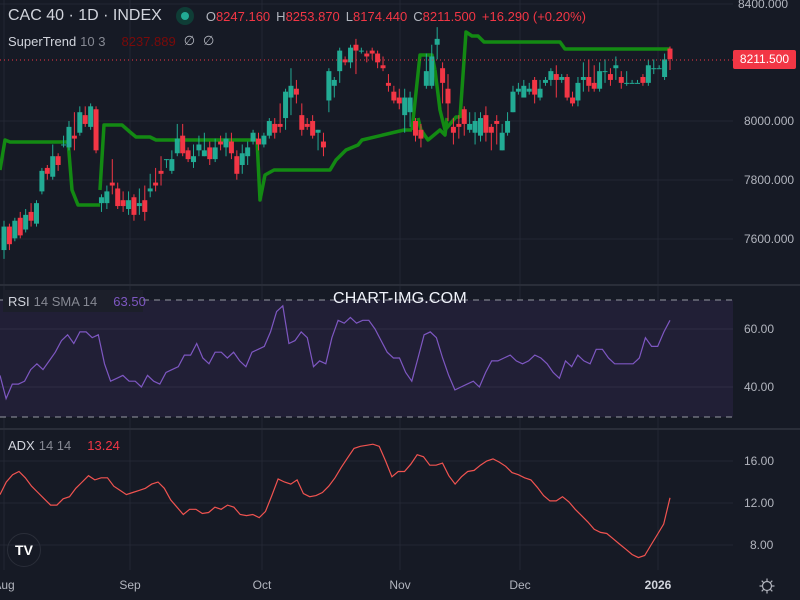  Describe the element at coordinates (262, 585) in the screenshot. I see `time-axis-label: Oct` at that location.